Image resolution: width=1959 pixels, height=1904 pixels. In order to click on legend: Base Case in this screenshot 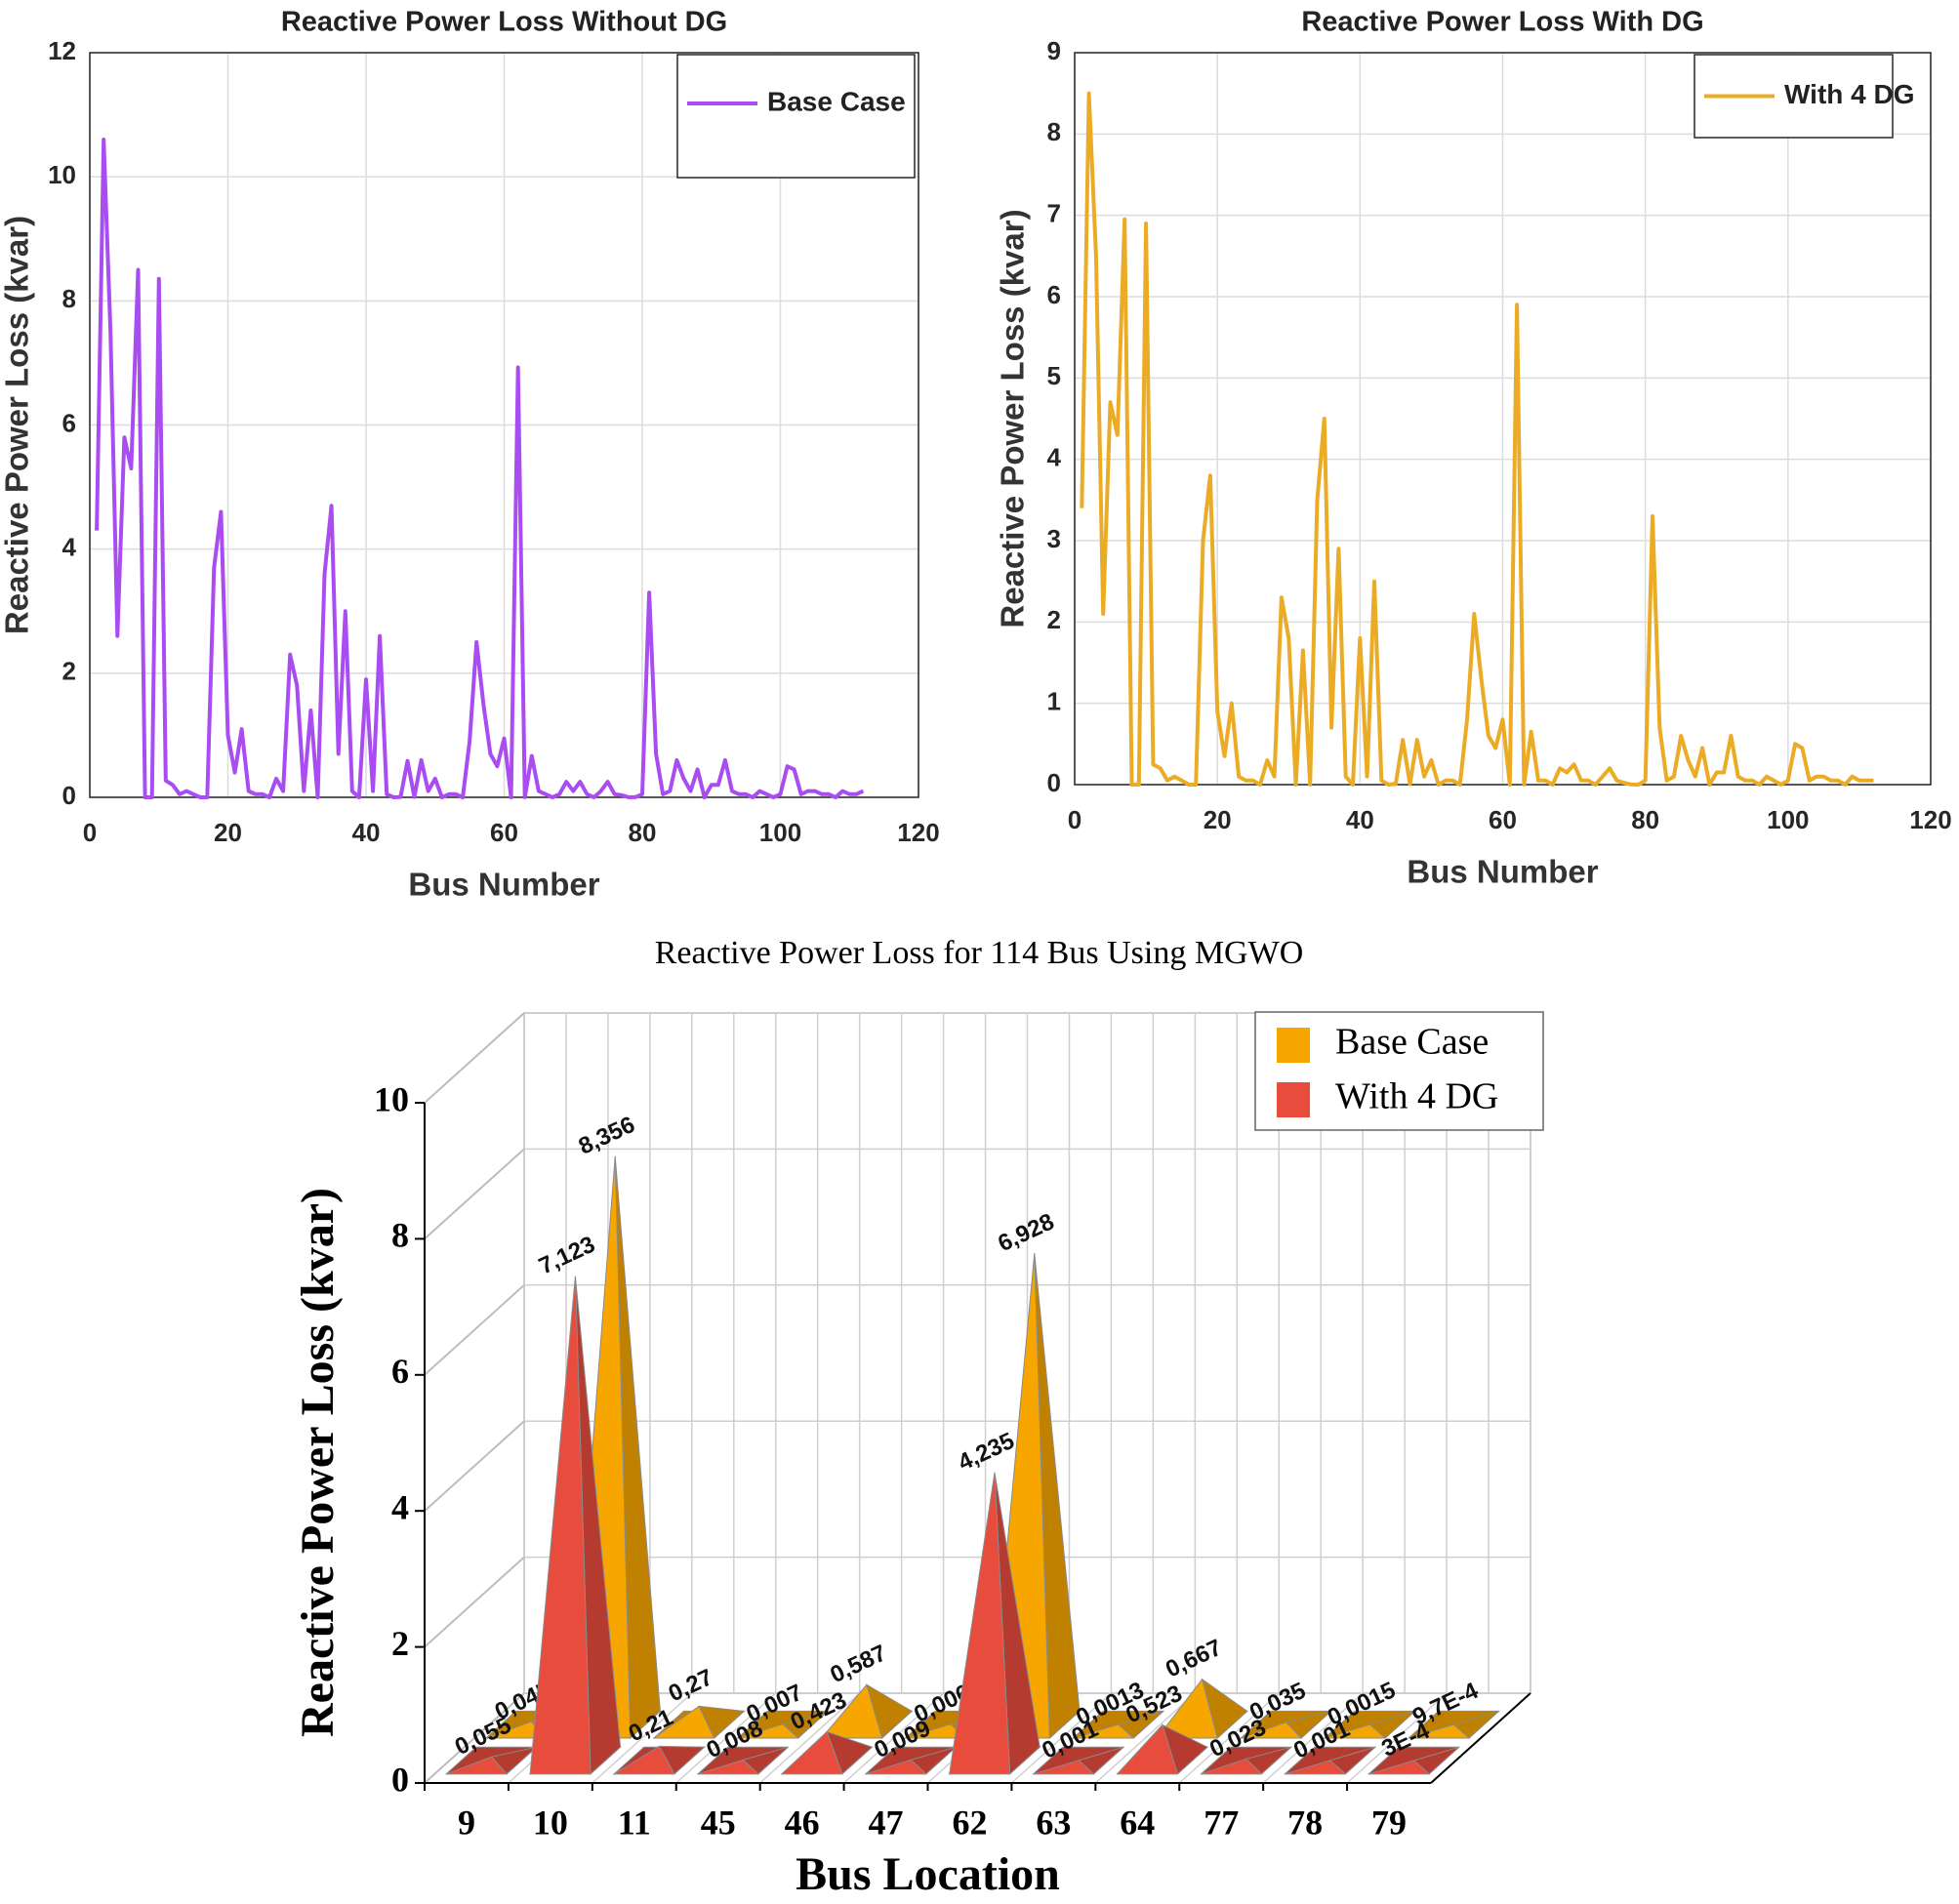, I will do `click(796, 116)`.